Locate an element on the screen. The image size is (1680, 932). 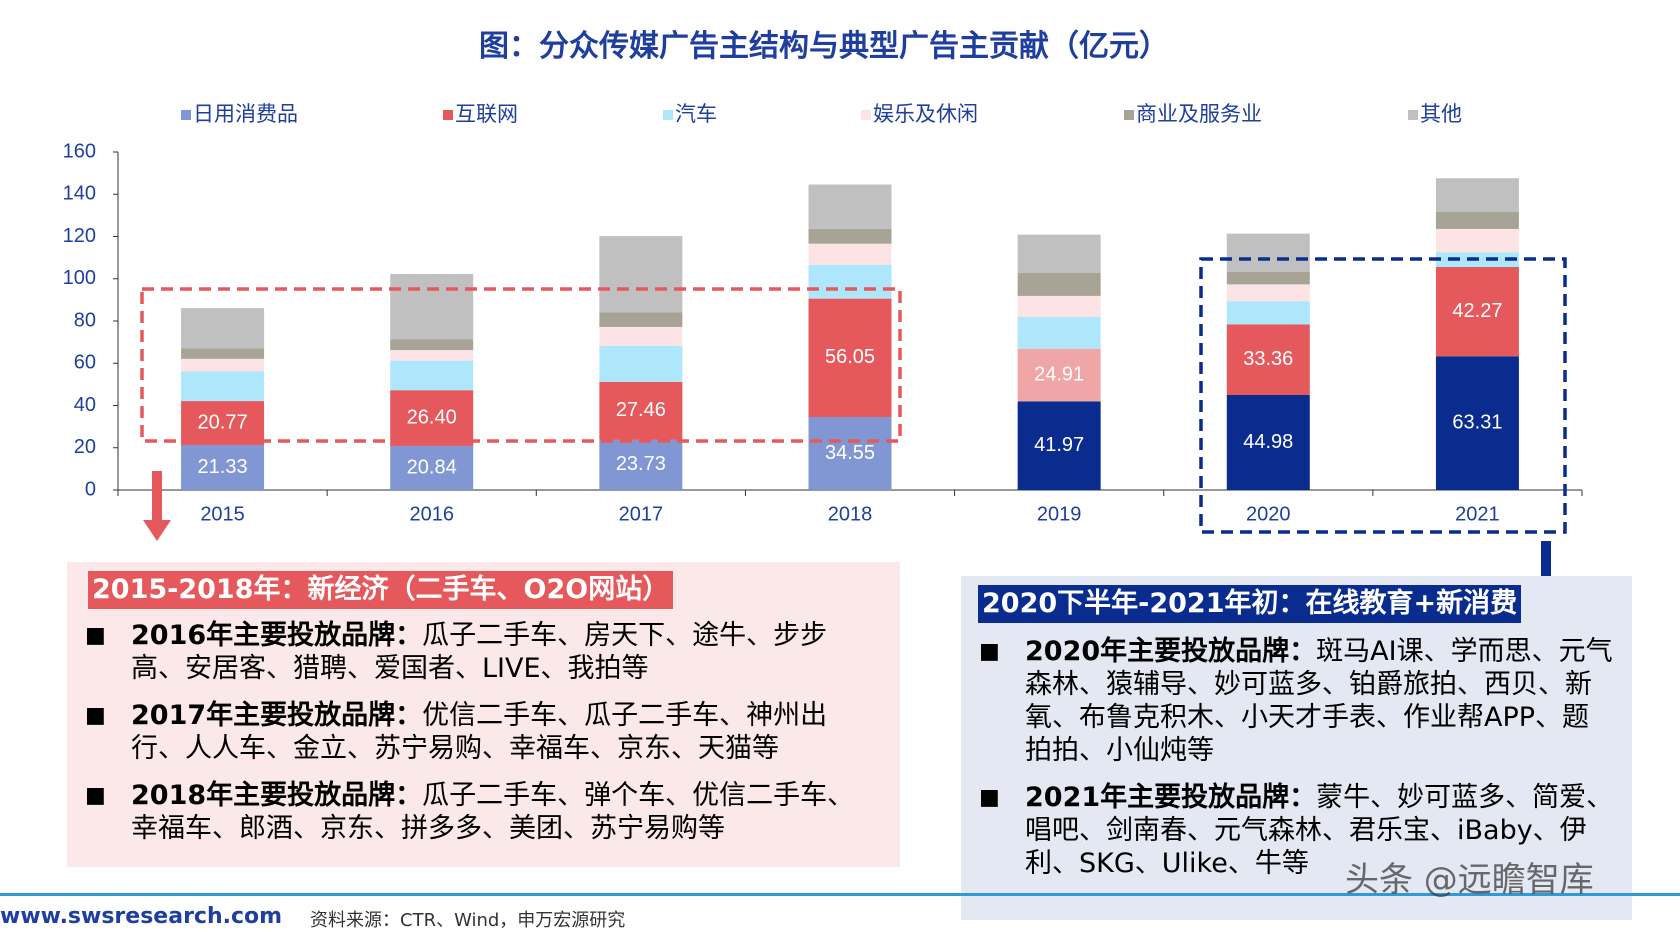
watermark: 头条 @远瞻智库 is located at coordinates (1469, 880).